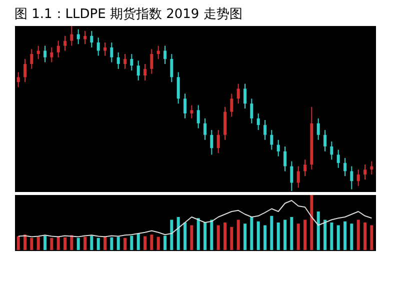 The width and height of the screenshot is (395, 299). Describe the element at coordinates (128, 14) in the screenshot. I see `chart-title: 图 1.1：LLDPE 期货指数 2019 走势图` at that location.